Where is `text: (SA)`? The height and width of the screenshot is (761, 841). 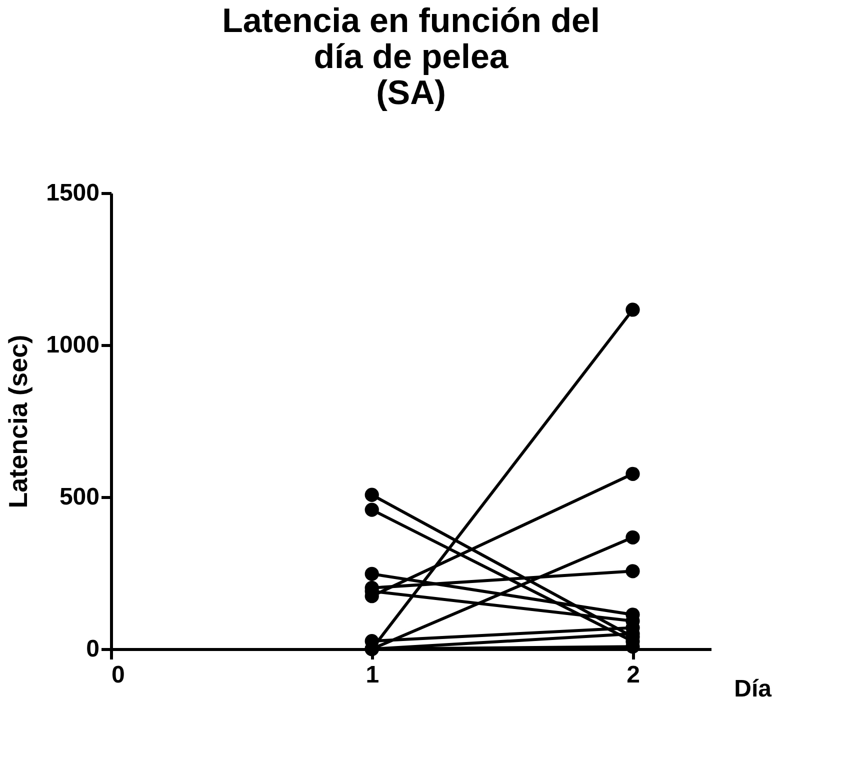
text: (SA) is located at coordinates (411, 93).